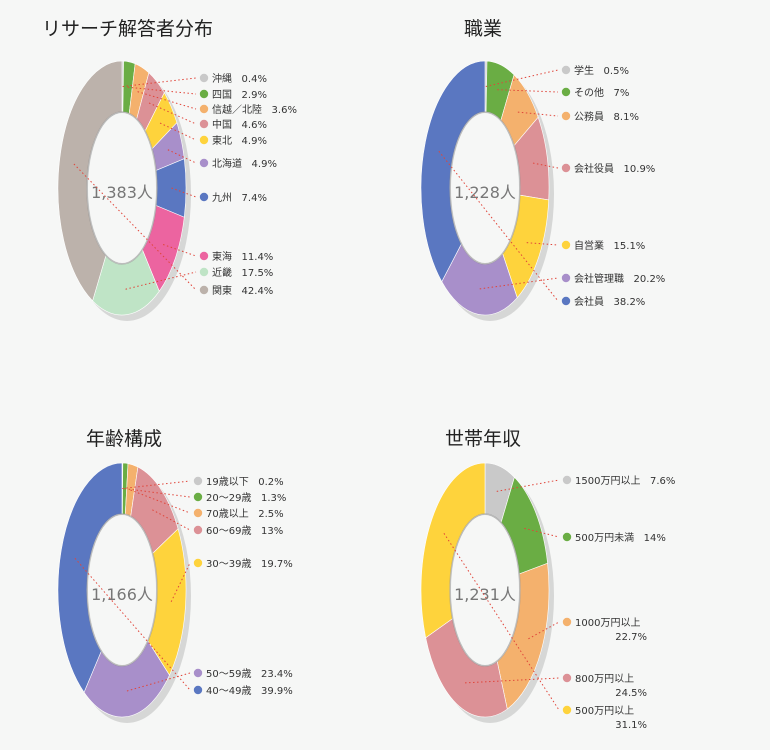  I want to click on slice-label: 1500万円以上 7.6%, so click(625, 481).